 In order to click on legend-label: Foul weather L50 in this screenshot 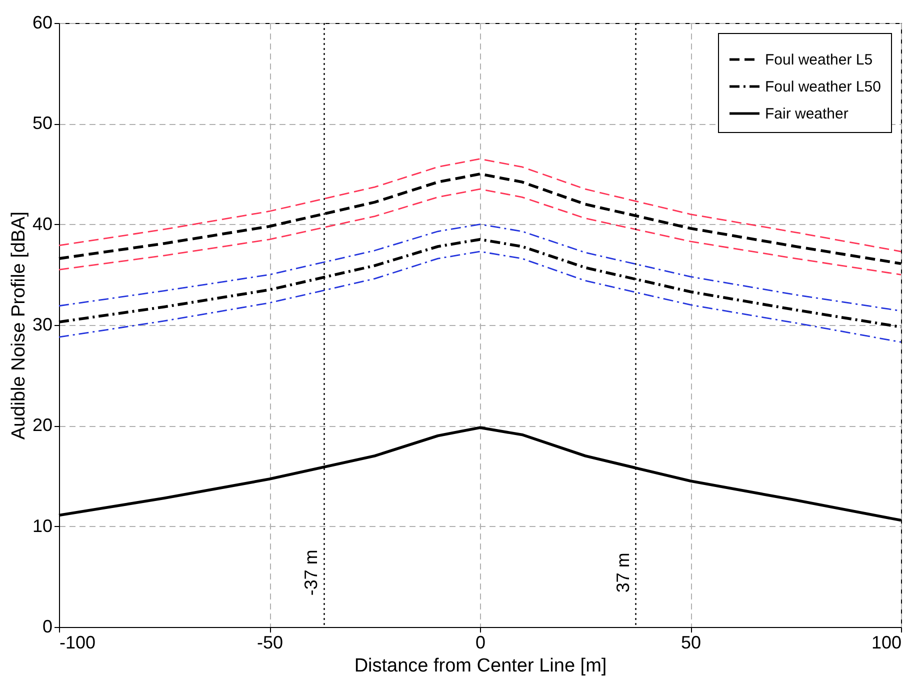, I will do `click(823, 87)`.